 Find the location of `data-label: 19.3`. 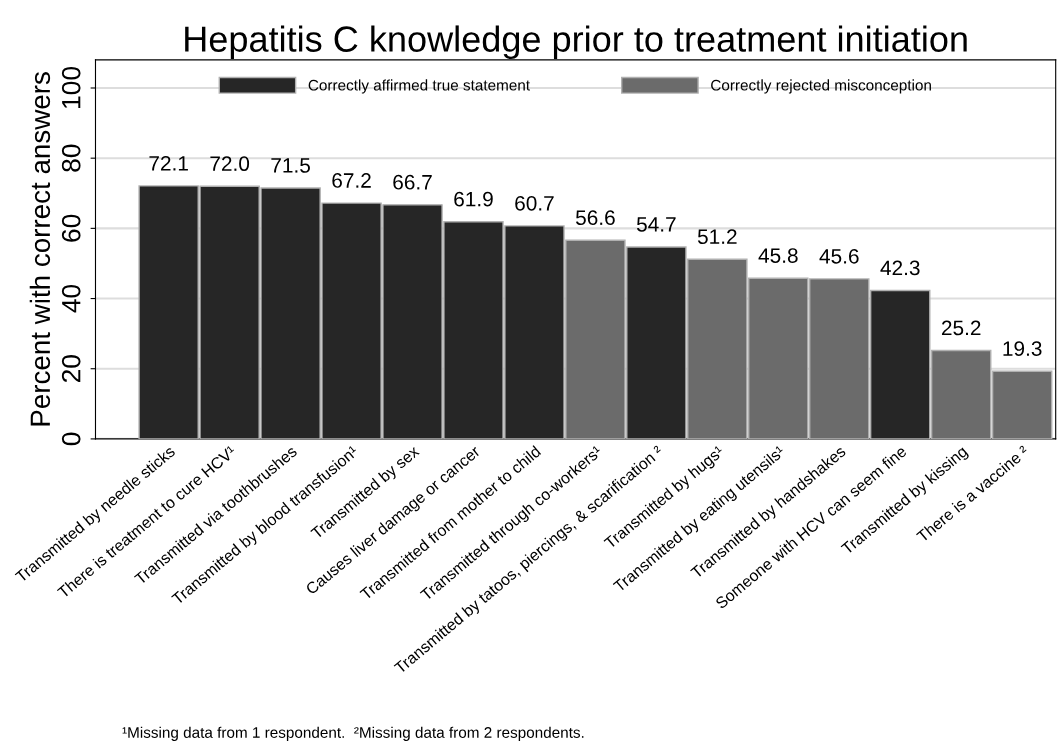

data-label: 19.3 is located at coordinates (1022, 348).